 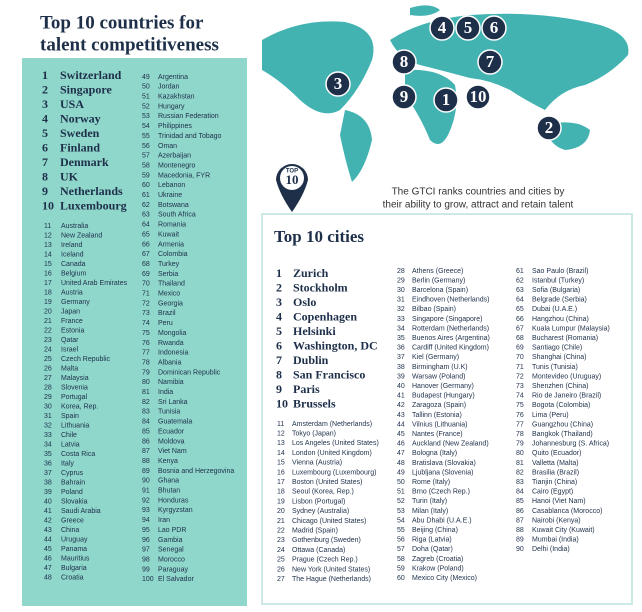 I want to click on country-name: Guatemala, so click(x=175, y=422).